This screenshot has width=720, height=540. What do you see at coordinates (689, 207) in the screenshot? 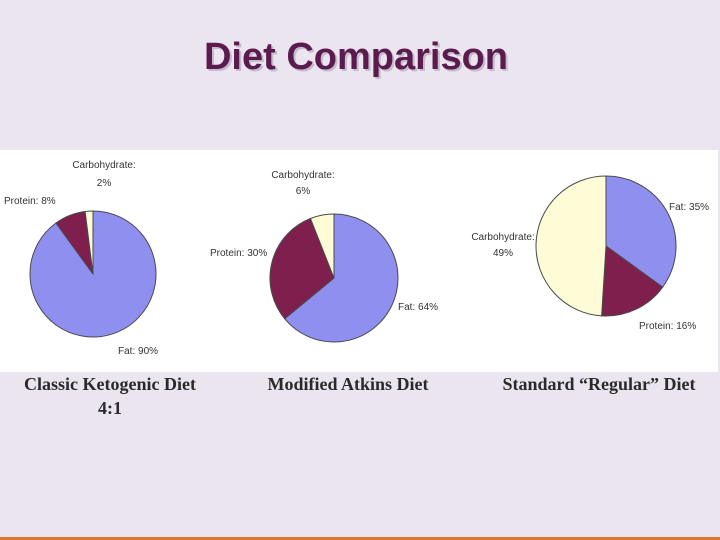
I see `slice-label: Fat: 35%` at bounding box center [689, 207].